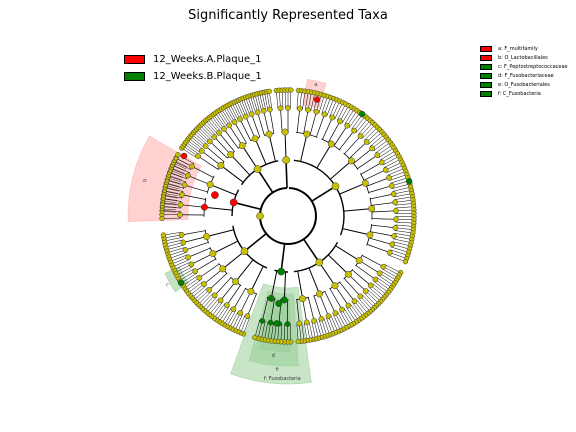 The height and width of the screenshot is (432, 576). I want to click on label-peptostreptococcaceae: c, so click(168, 285).